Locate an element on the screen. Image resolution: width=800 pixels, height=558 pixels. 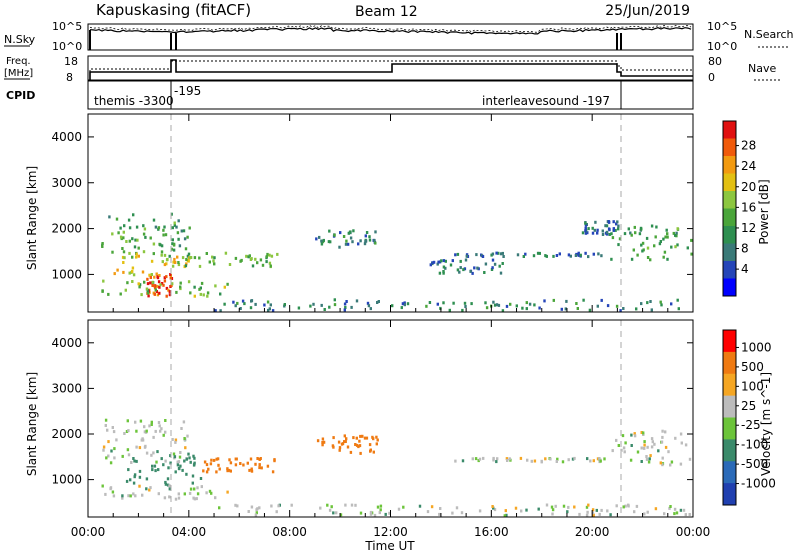
colorbar-tick-label: 4 is located at coordinates (745, 269).